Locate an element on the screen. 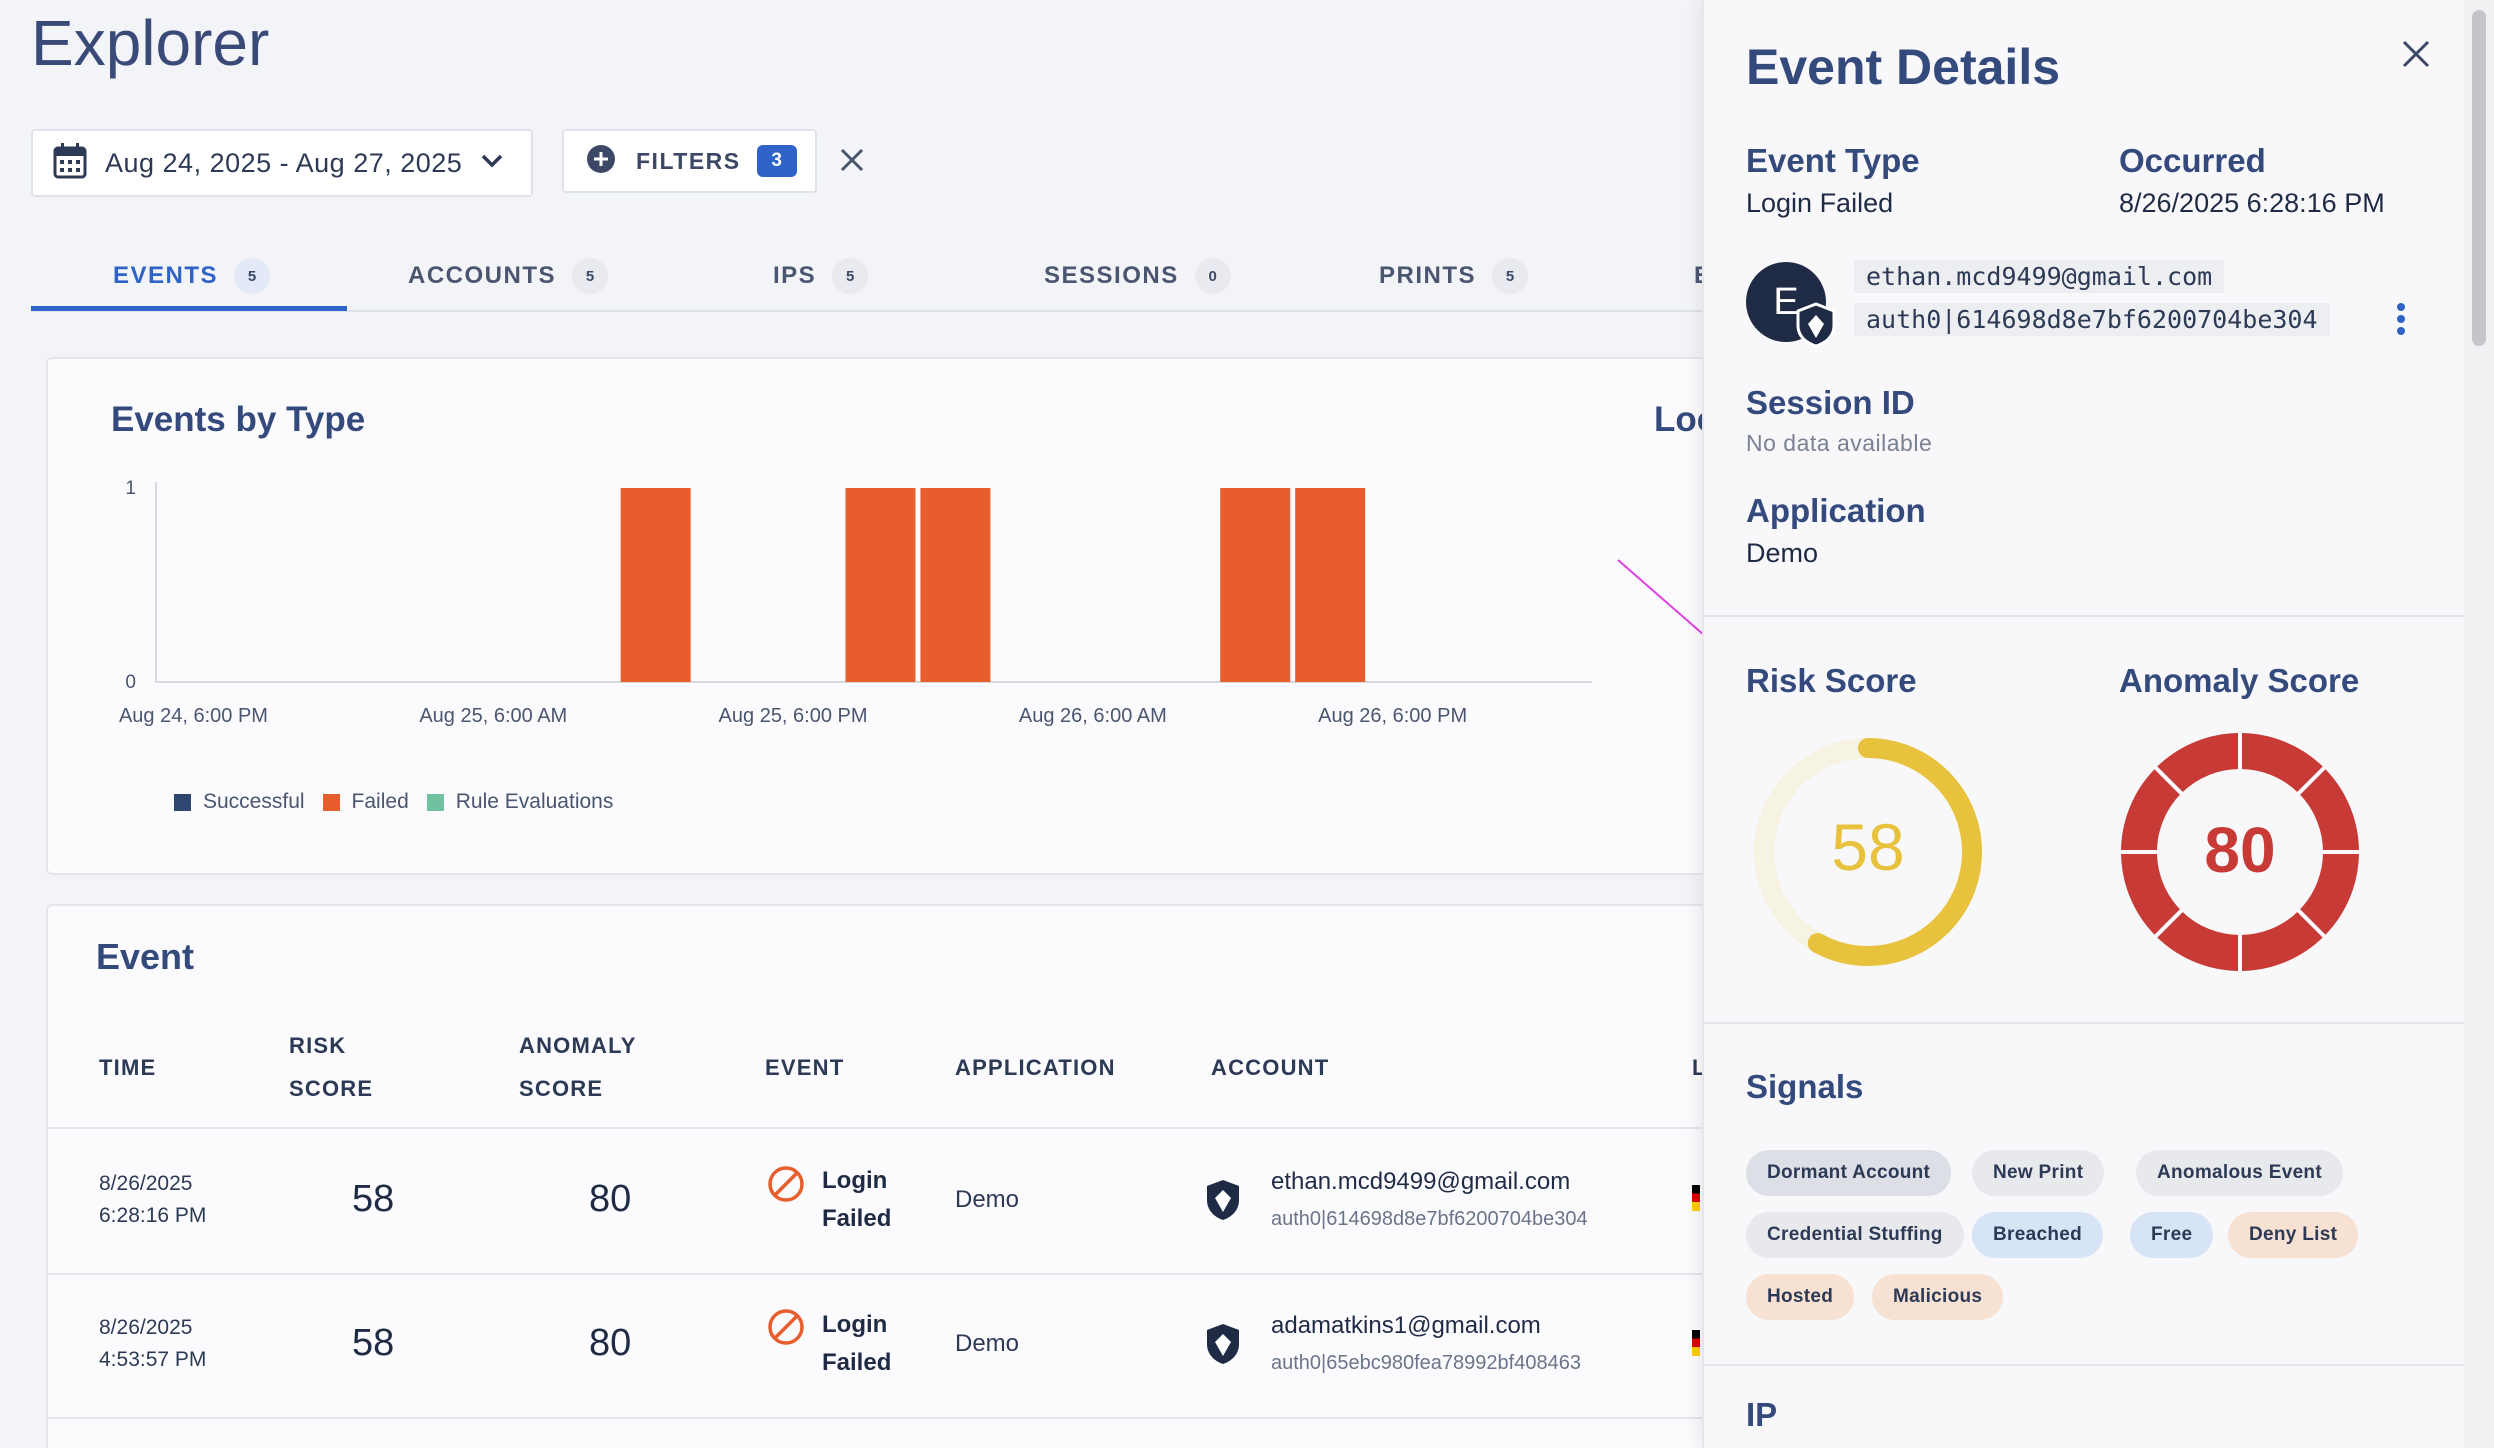 The height and width of the screenshot is (1448, 2494). calendar-icon is located at coordinates (70, 163).